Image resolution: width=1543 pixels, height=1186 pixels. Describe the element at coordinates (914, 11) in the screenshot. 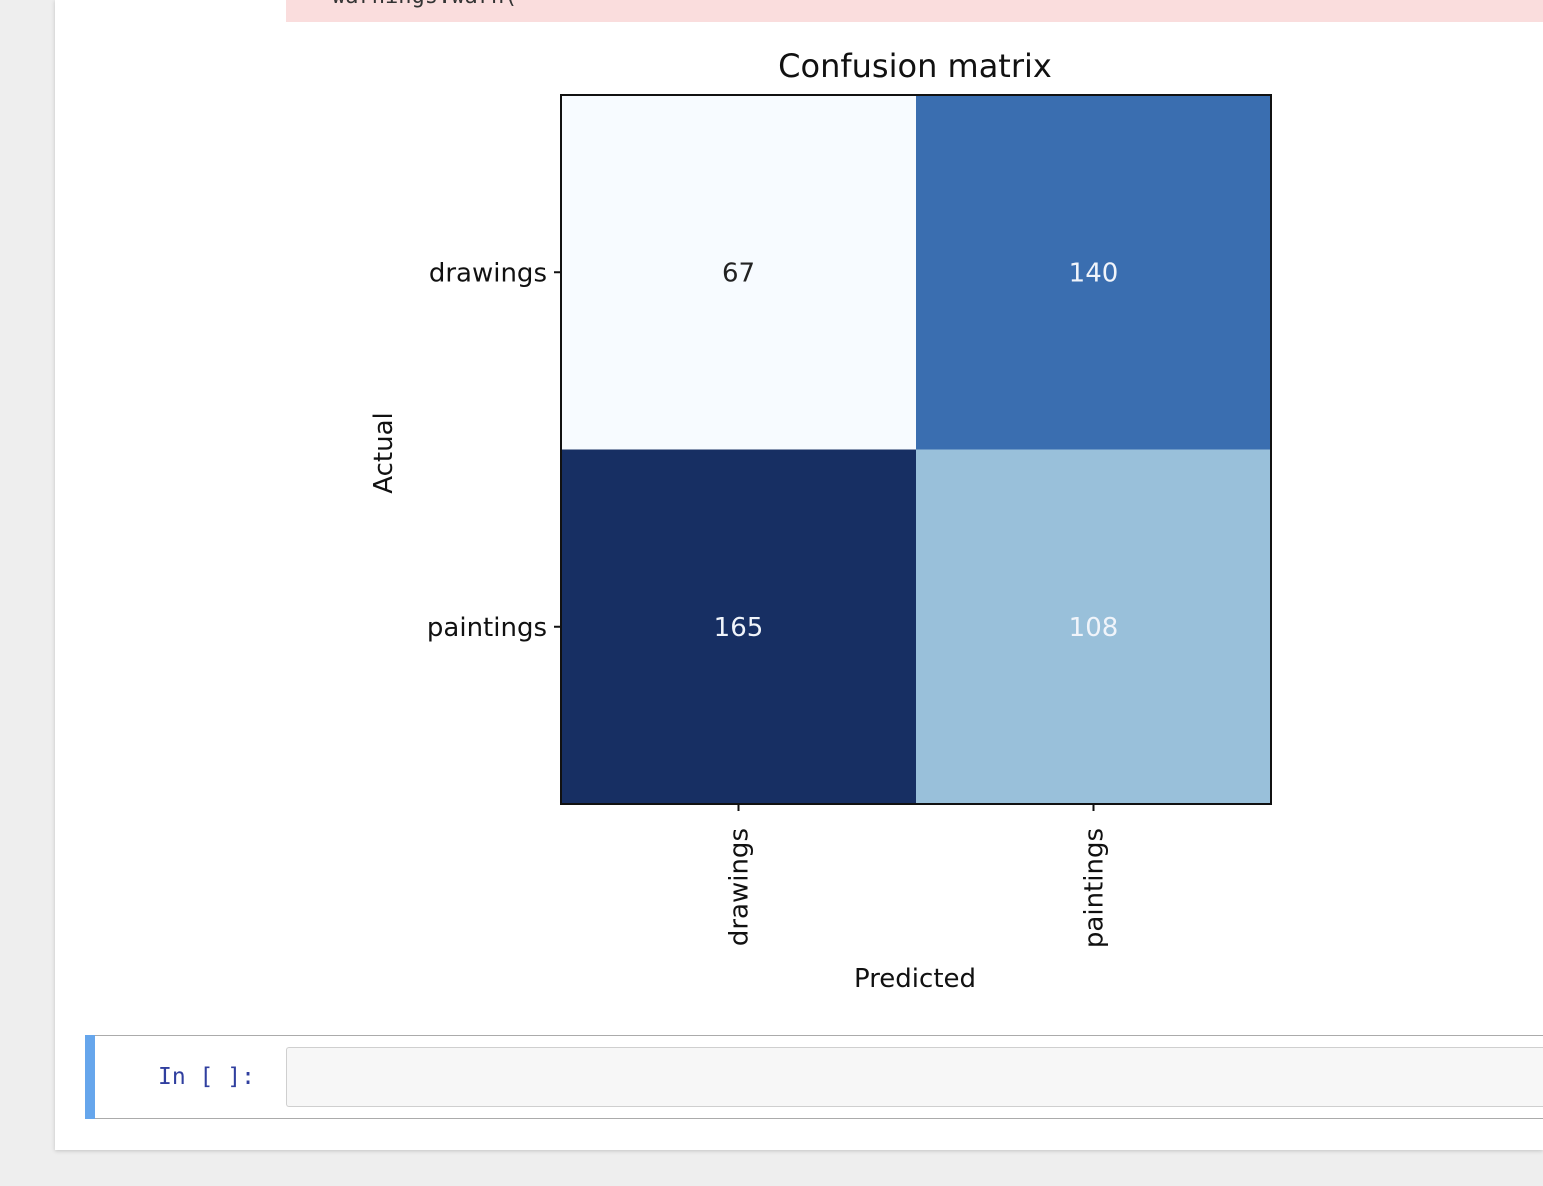

I see `stderr-output: warnings.warn(` at that location.